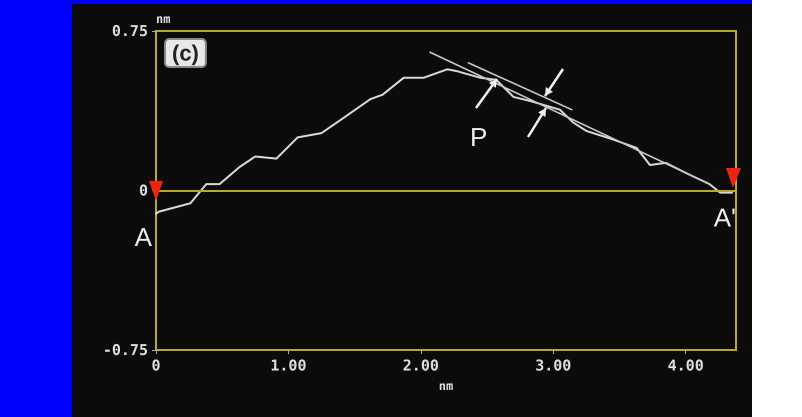  I want to click on annotation: A, so click(143, 237).